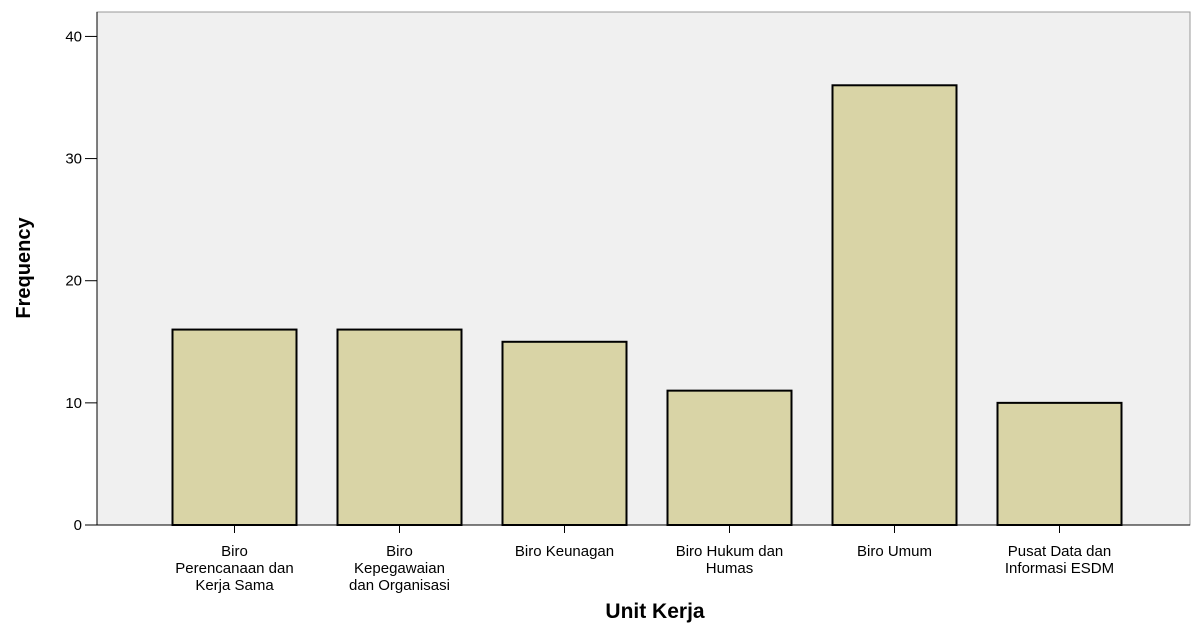 This screenshot has width=1191, height=643. I want to click on y-tick-label: 40, so click(73, 36).